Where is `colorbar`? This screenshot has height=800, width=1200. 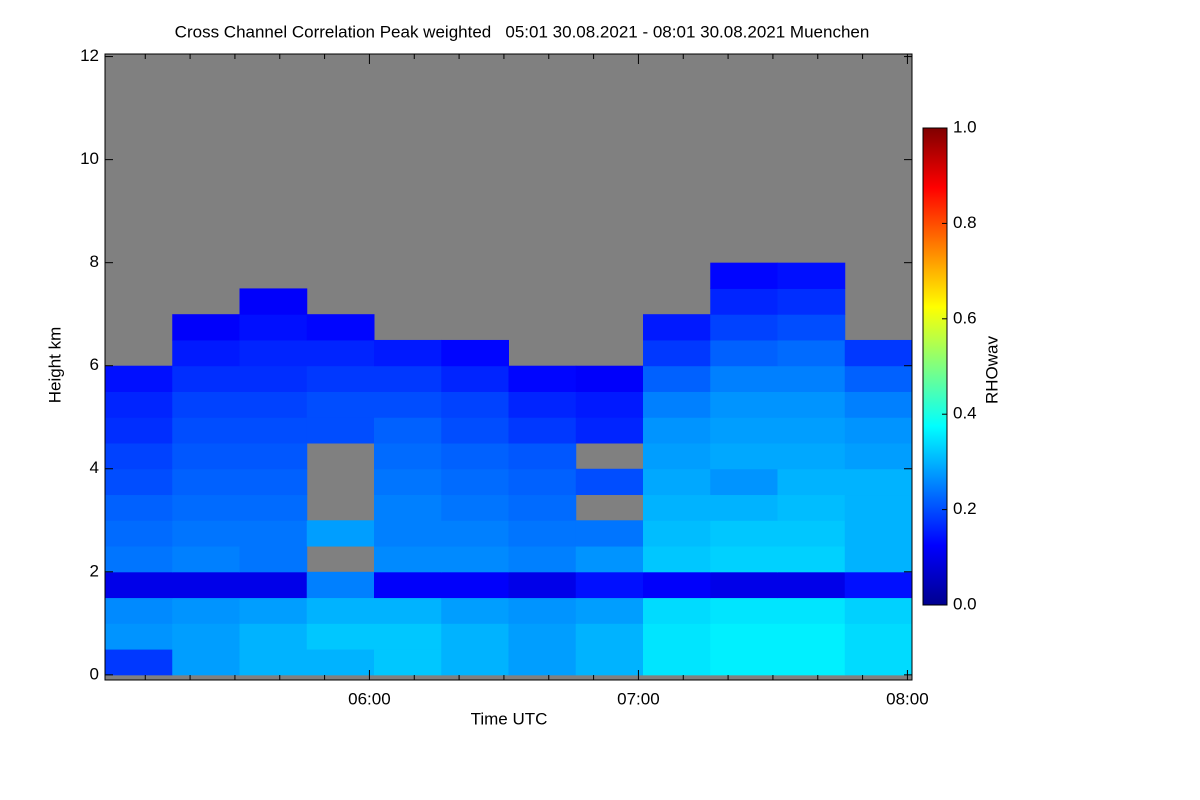
colorbar is located at coordinates (935, 366).